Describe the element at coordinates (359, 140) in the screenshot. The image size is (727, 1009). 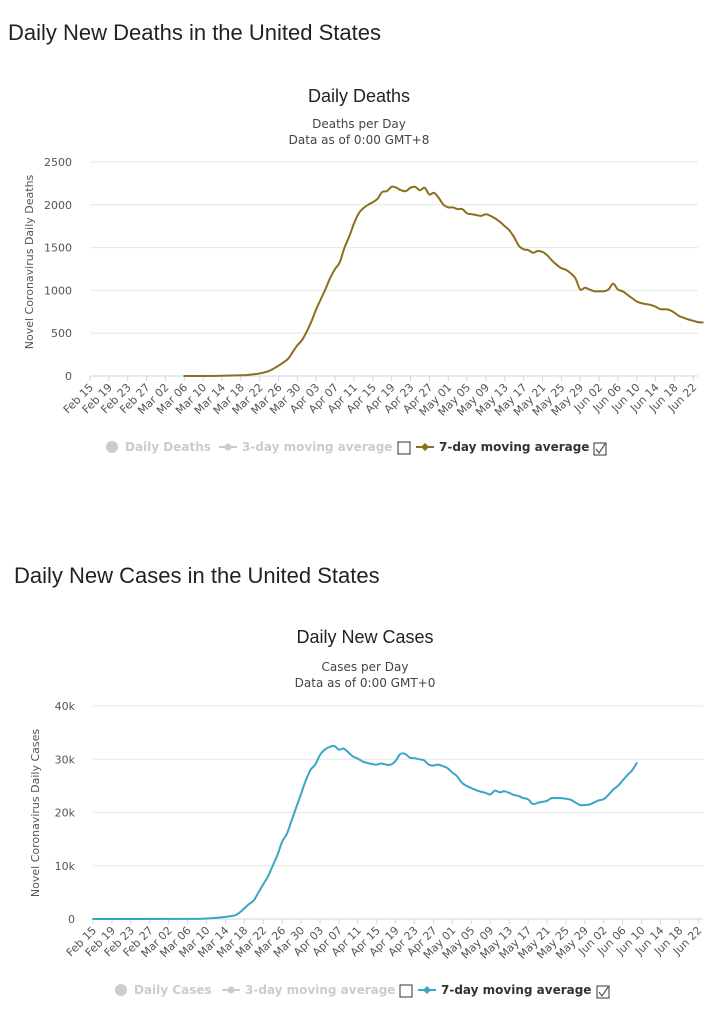
I see `chart-subtitle-2: Data as of 0:00 GMT+8` at that location.